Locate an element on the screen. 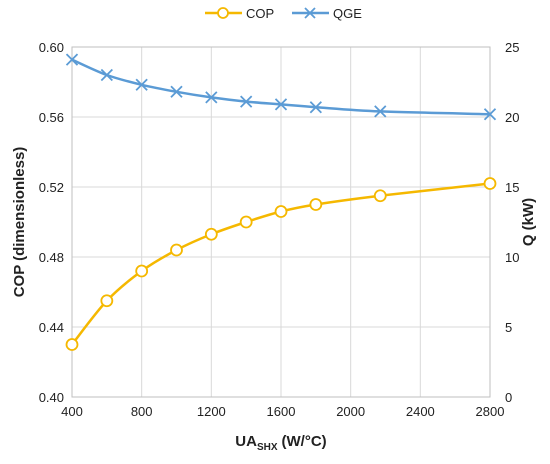 Image resolution: width=550 pixels, height=464 pixels. x-tick-label: 2800 is located at coordinates (490, 411).